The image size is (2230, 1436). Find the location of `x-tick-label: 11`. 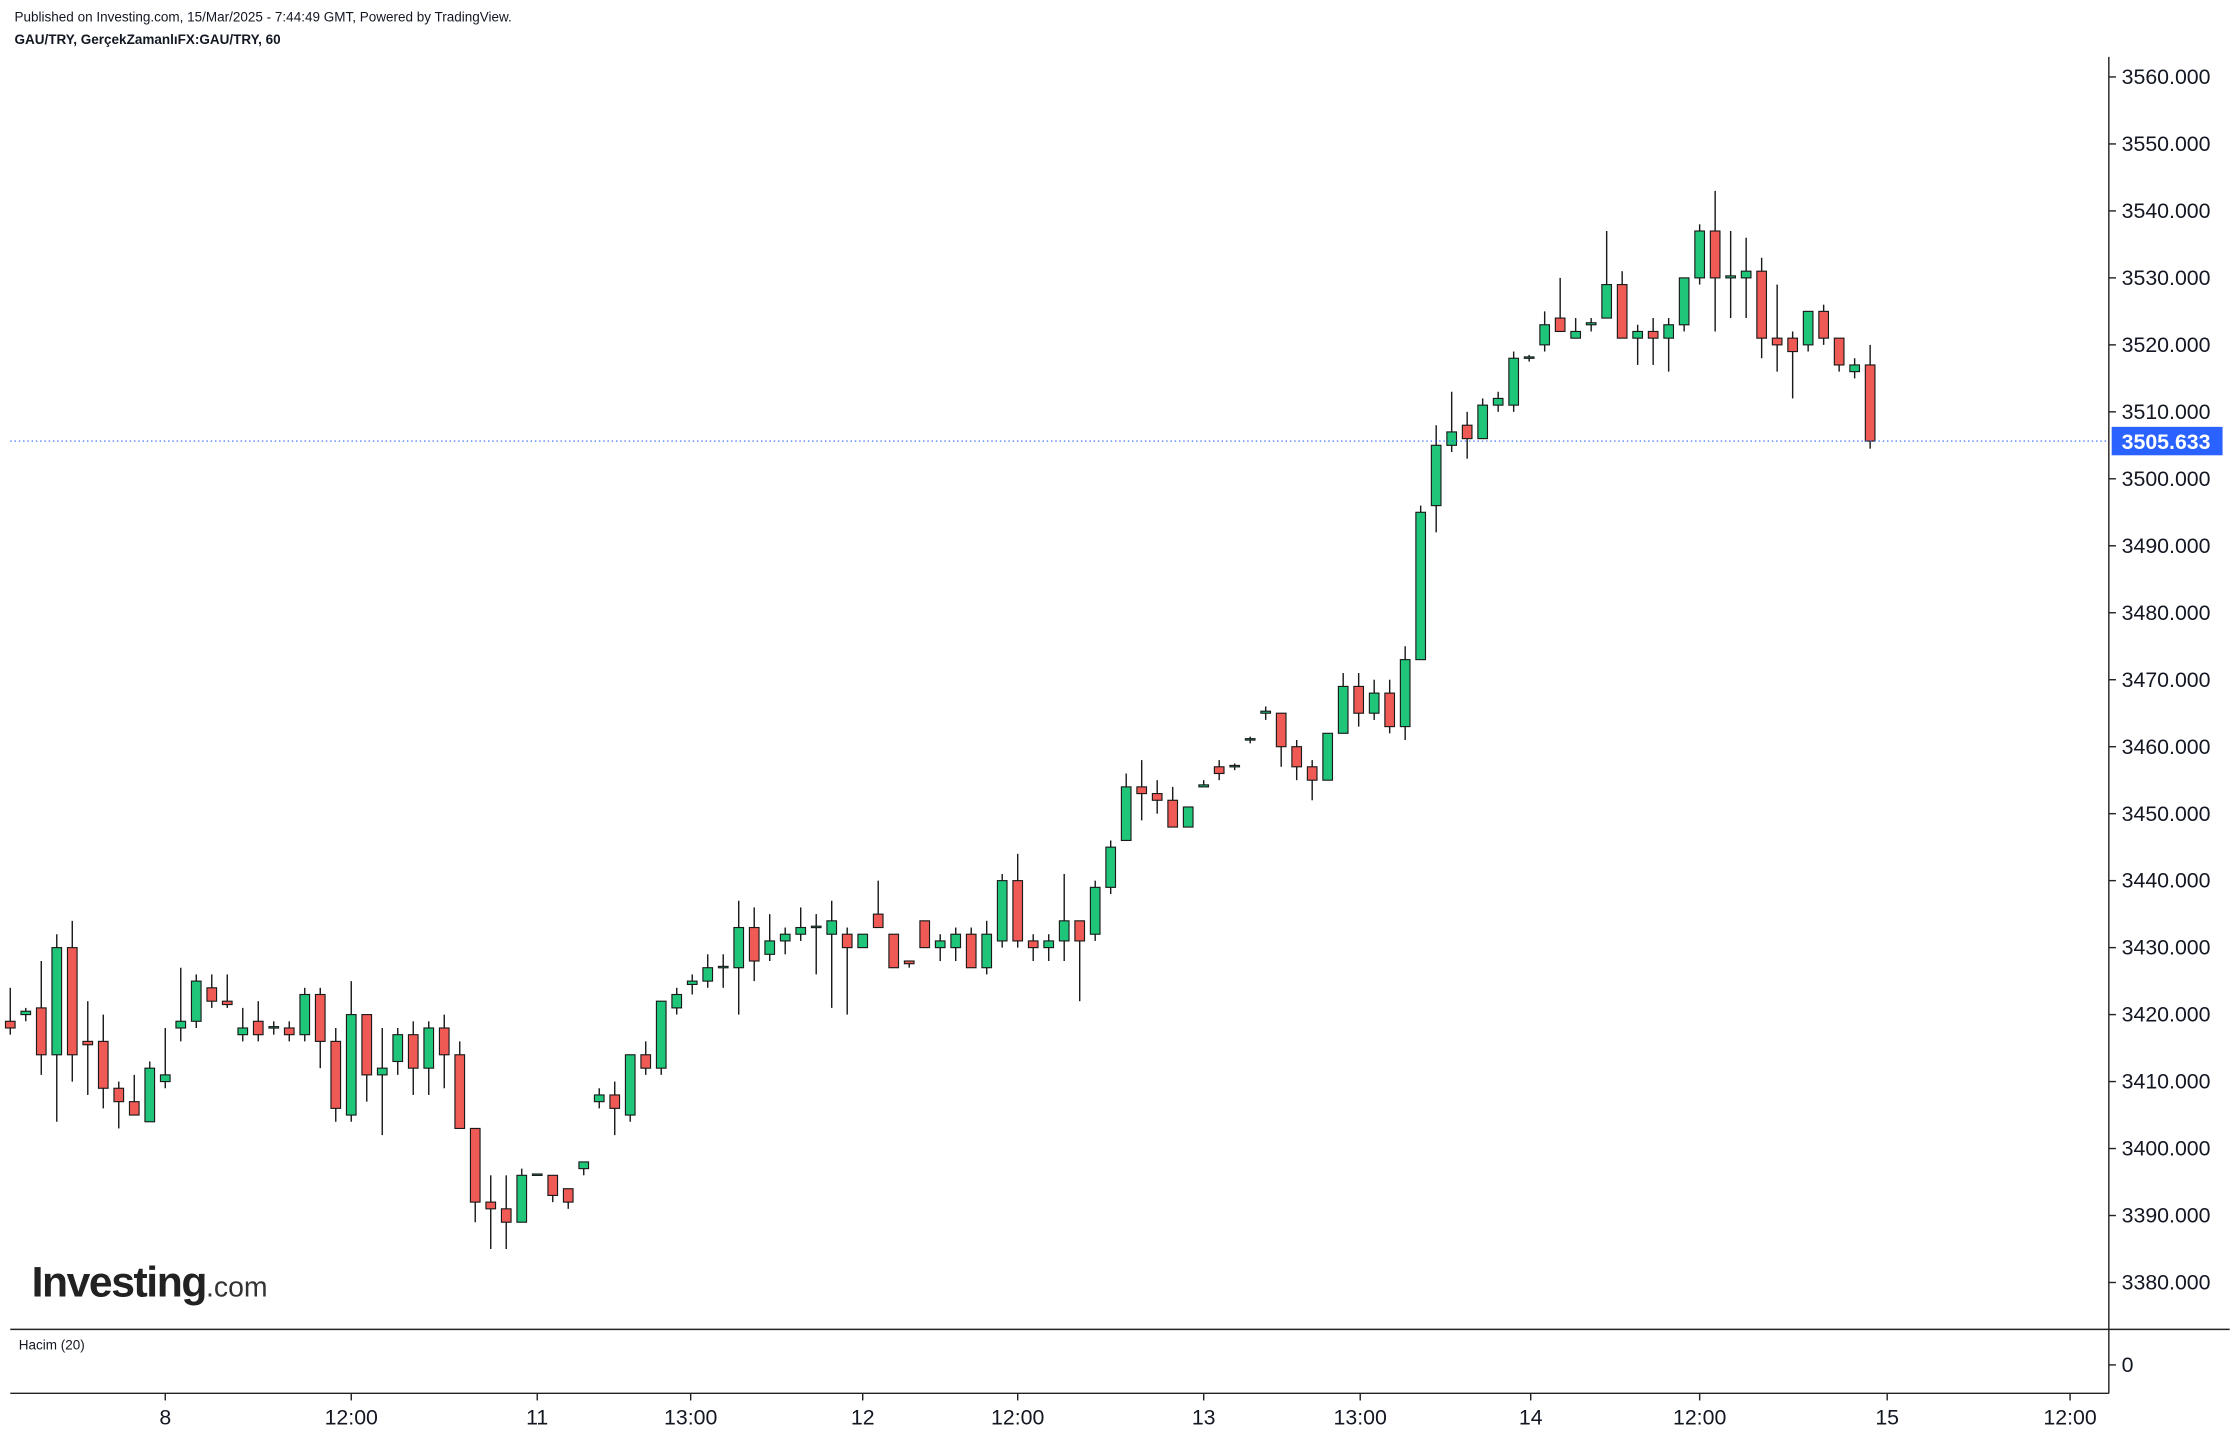

x-tick-label: 11 is located at coordinates (537, 1418).